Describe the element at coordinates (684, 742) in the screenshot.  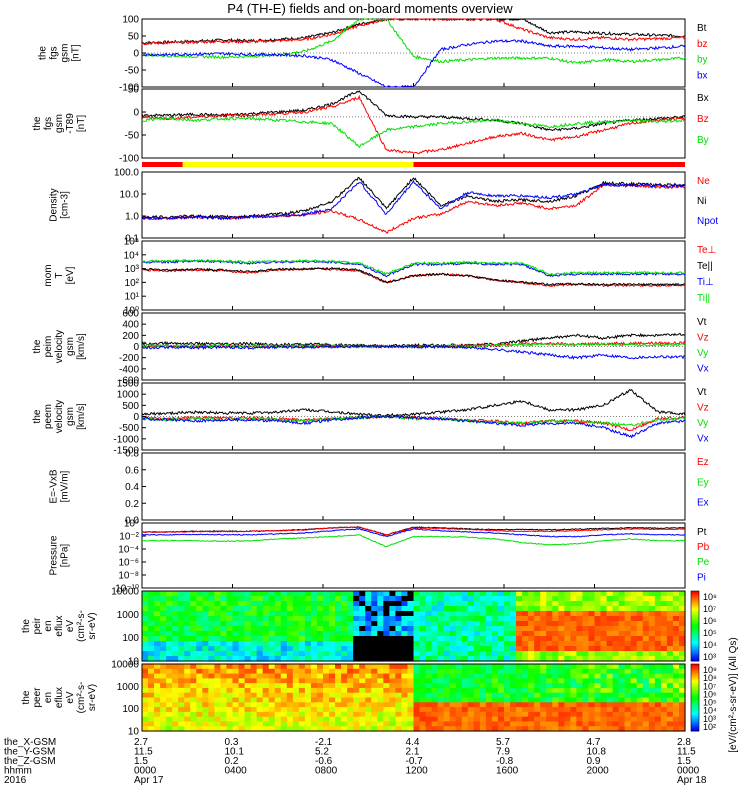
I see `ephemeris-value: 2.8` at that location.